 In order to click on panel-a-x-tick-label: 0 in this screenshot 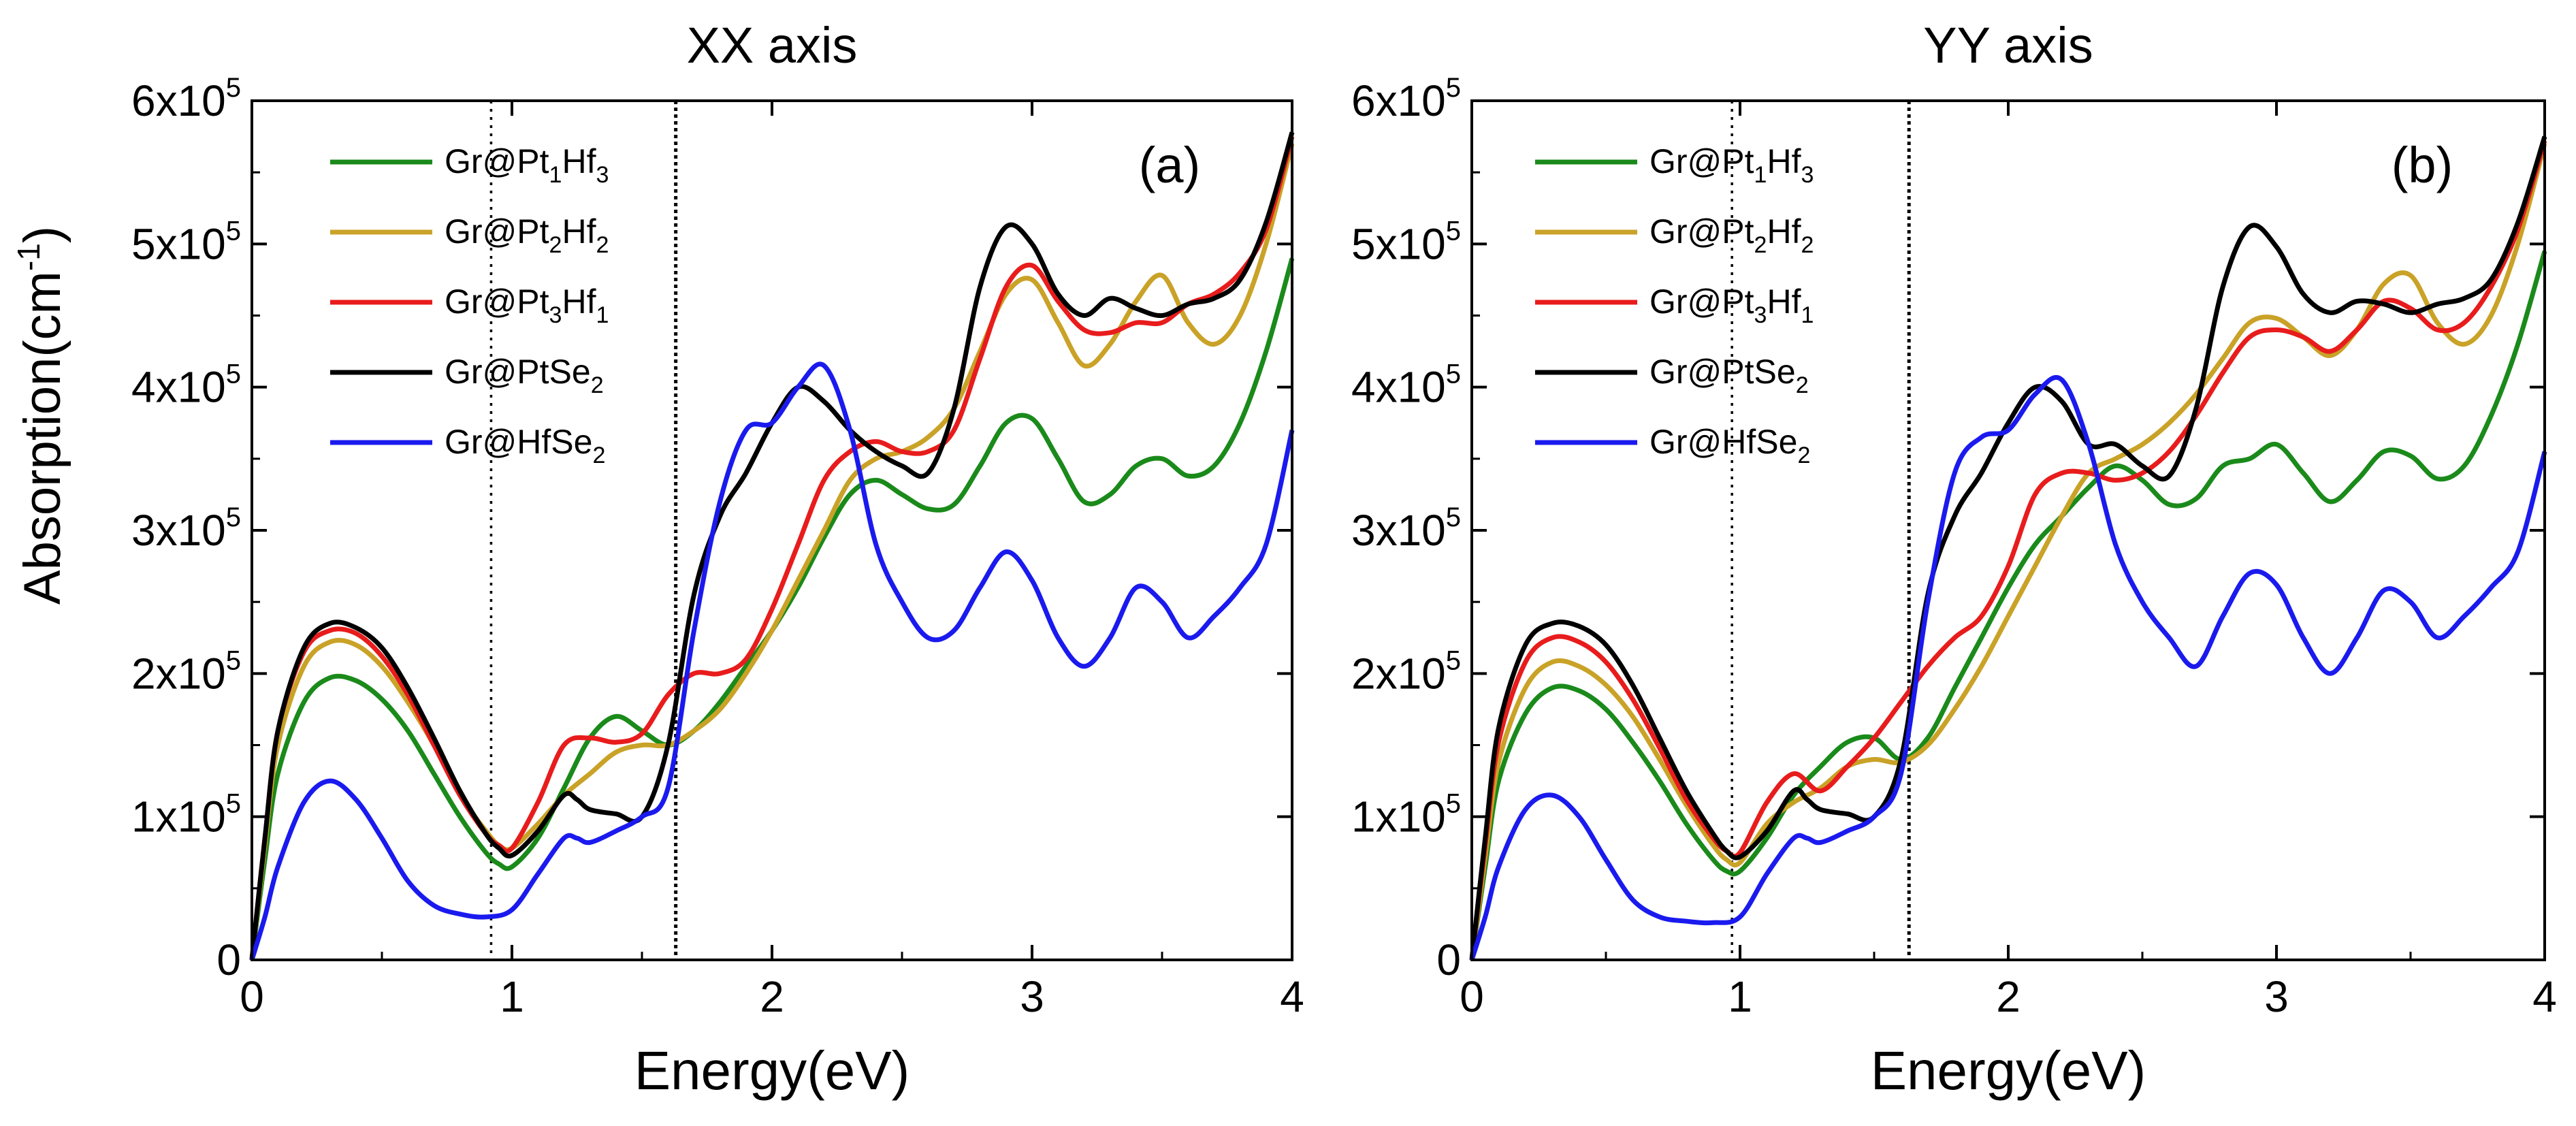, I will do `click(252, 996)`.